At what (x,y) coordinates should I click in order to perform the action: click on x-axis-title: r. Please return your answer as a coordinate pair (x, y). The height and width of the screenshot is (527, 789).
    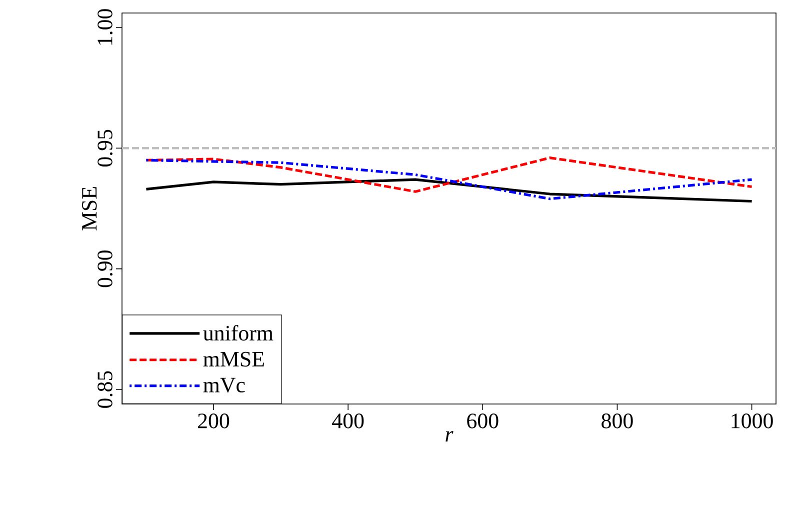
    Looking at the image, I should click on (450, 436).